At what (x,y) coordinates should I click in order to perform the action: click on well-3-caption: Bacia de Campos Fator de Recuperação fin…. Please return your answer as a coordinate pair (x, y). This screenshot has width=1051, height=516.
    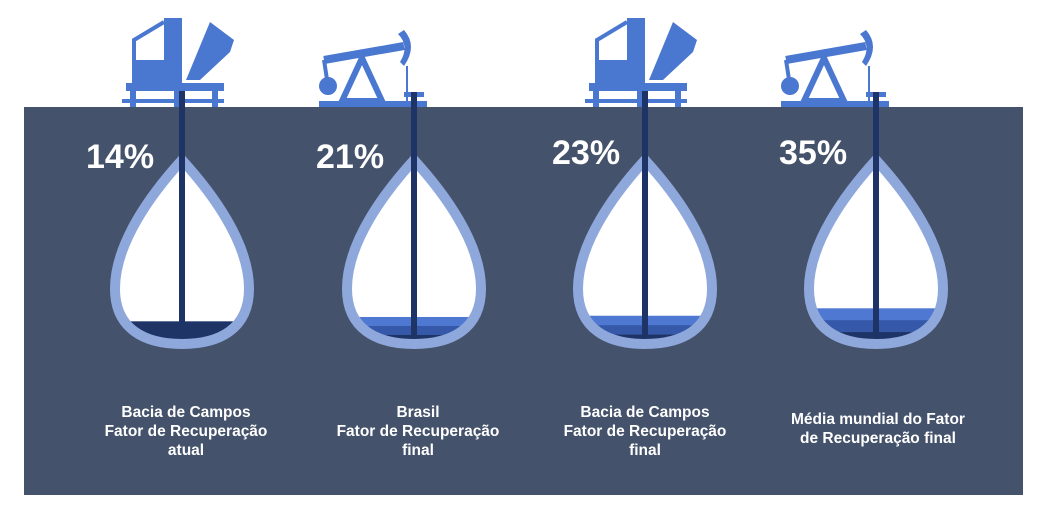
    Looking at the image, I should click on (645, 431).